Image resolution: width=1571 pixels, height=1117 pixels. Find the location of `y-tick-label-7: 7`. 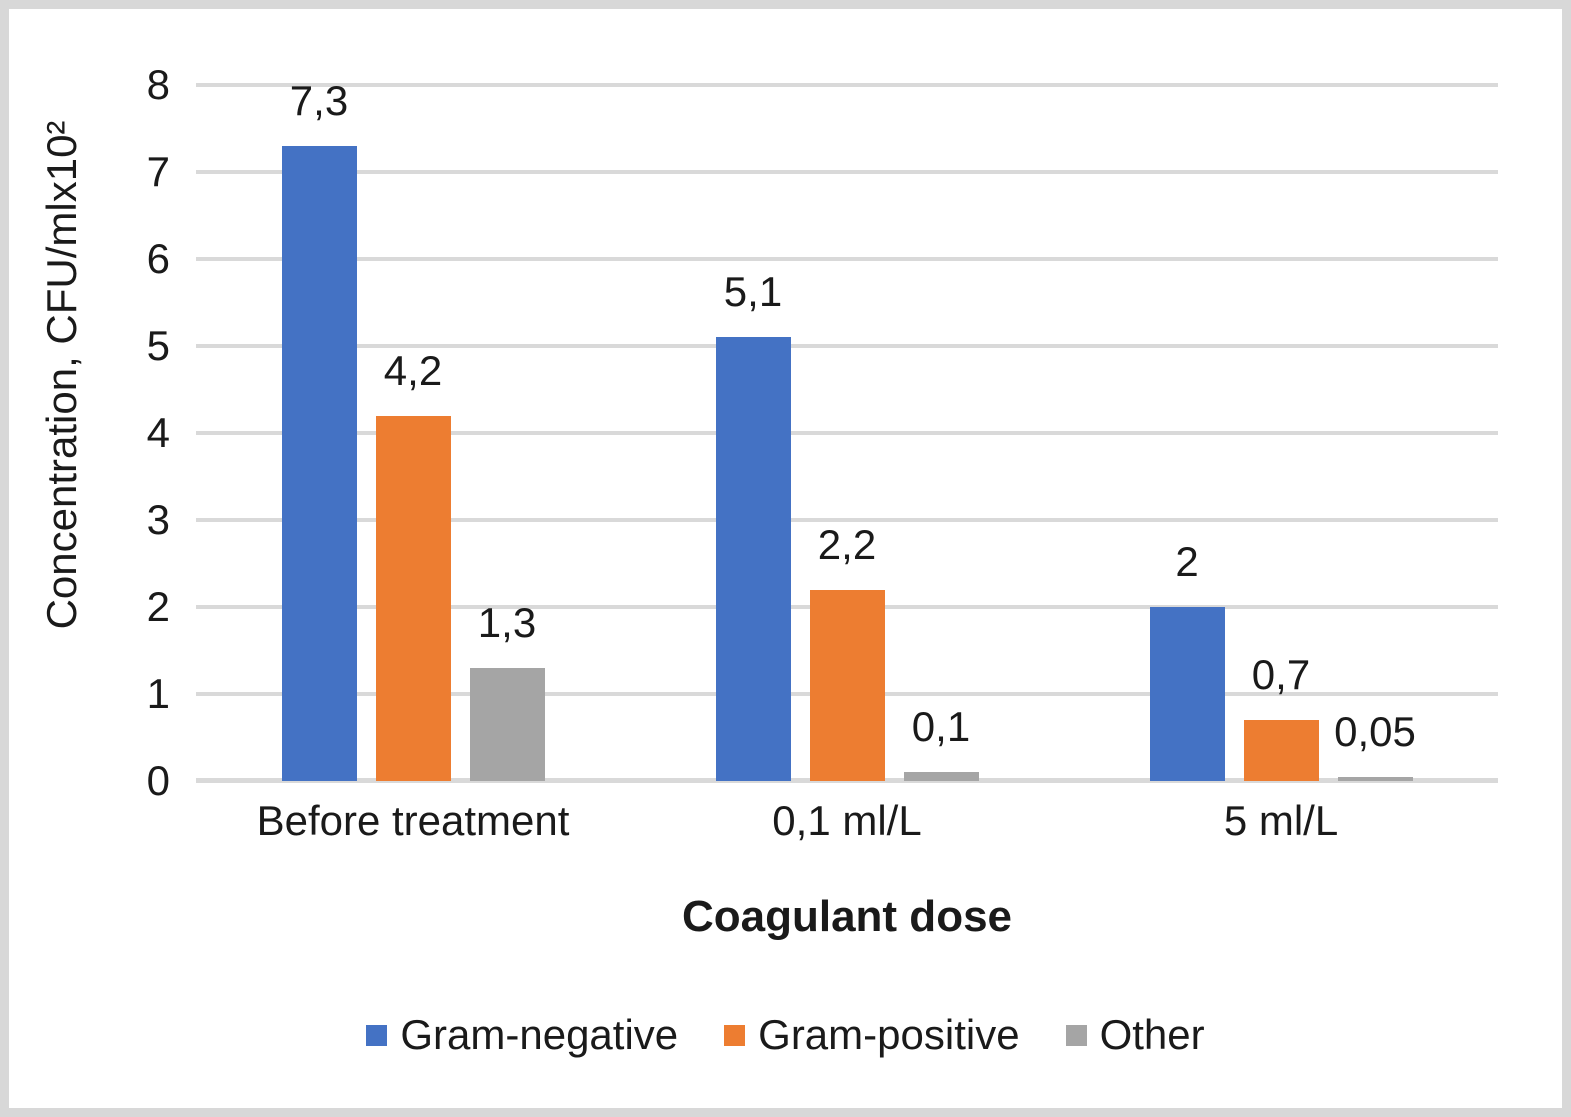

y-tick-label-7: 7 is located at coordinates (158, 171).